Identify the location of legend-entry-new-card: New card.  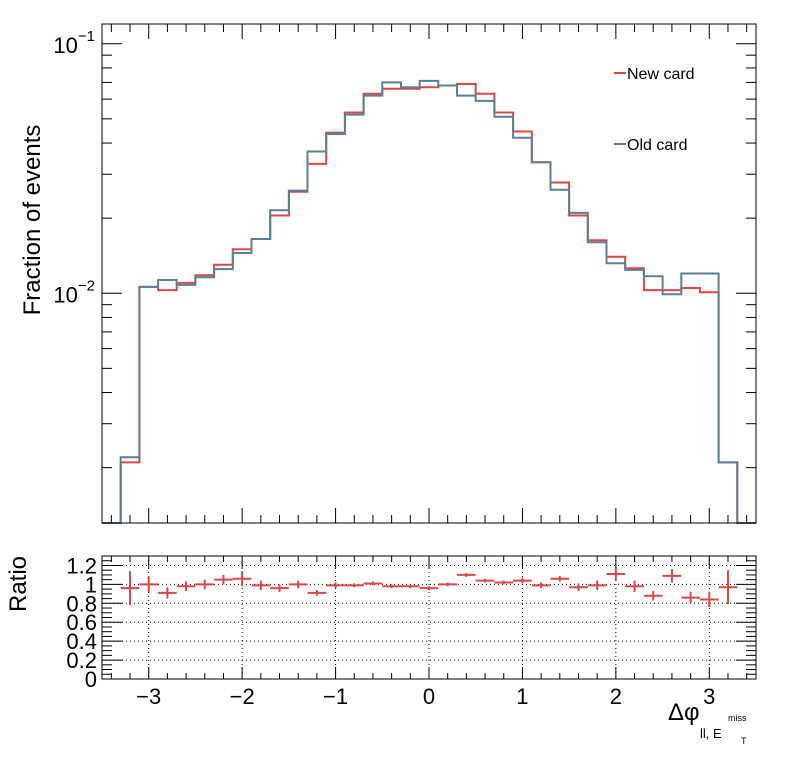
(654, 74).